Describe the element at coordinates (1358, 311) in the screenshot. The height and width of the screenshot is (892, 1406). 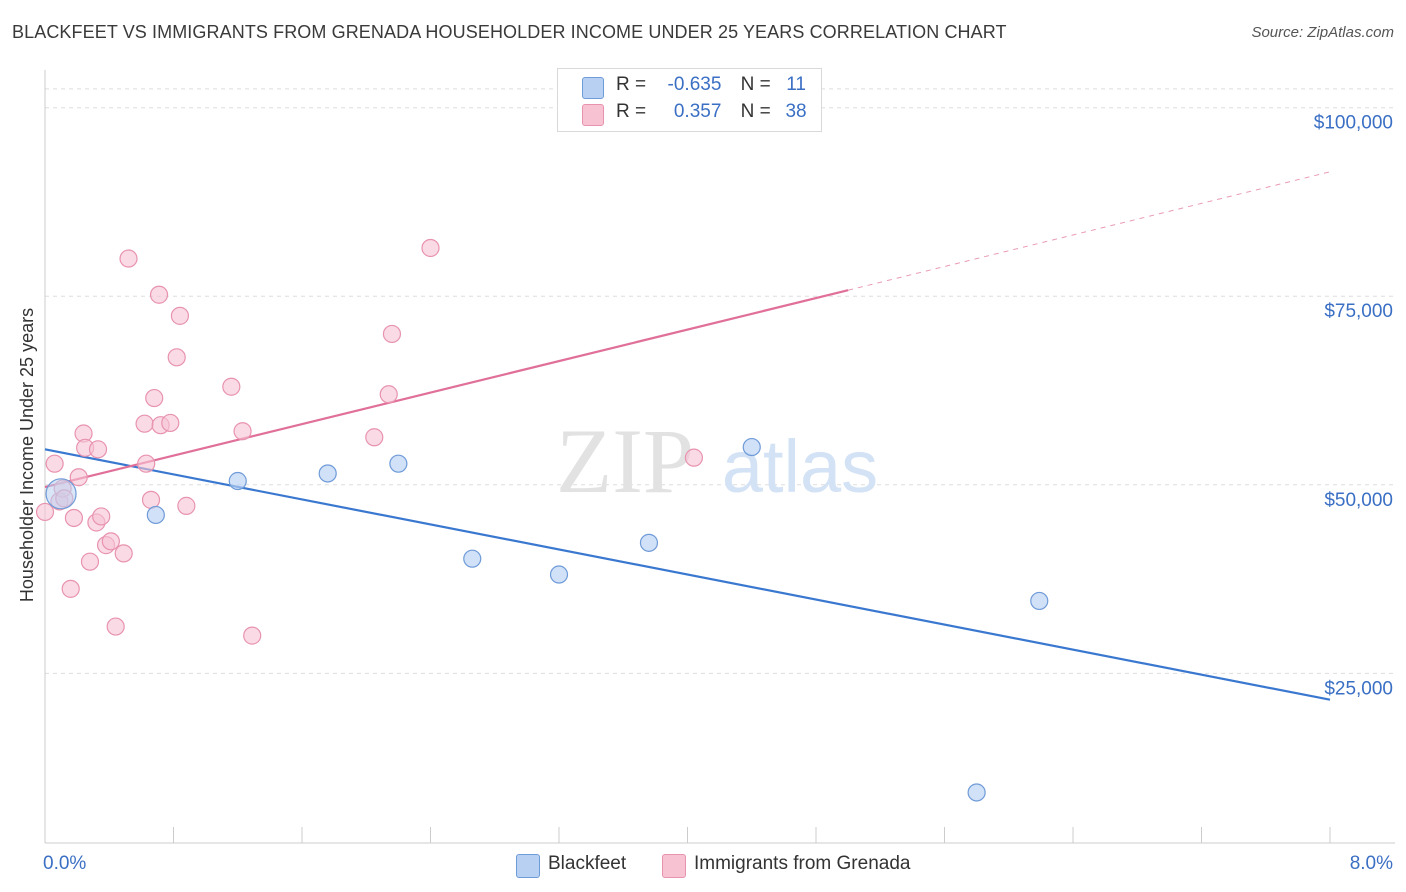
I see `y-tick-label: $75,000` at that location.